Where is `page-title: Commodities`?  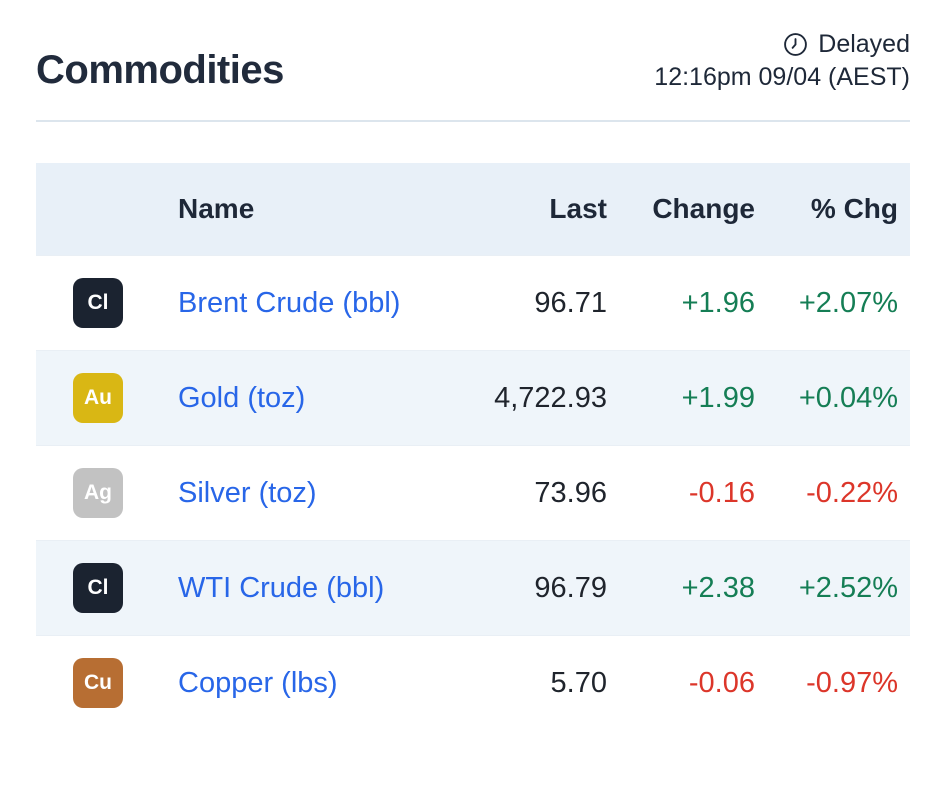
page-title: Commodities is located at coordinates (160, 70).